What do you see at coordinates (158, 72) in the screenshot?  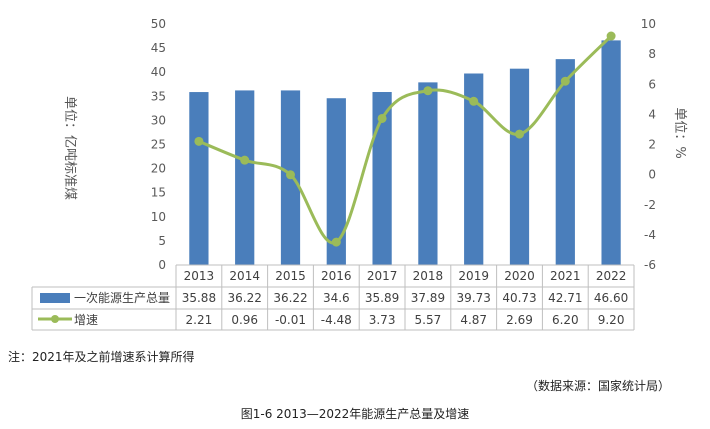 I see `y-tick-label: 40` at bounding box center [158, 72].